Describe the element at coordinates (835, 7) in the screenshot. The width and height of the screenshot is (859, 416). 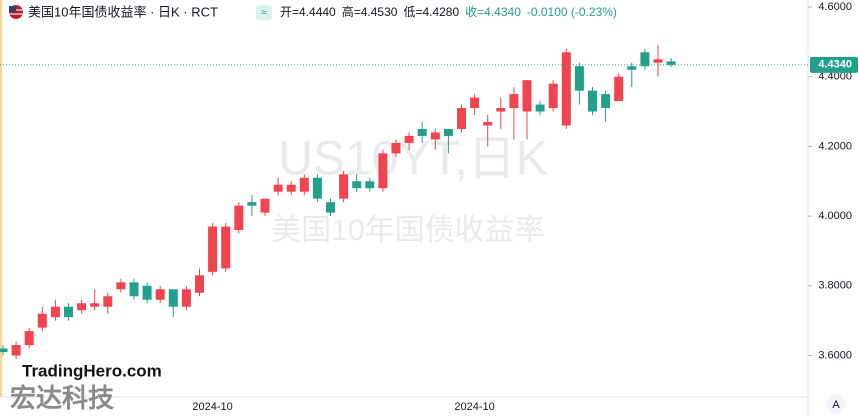
I see `y-tick-label: 4.6000` at that location.